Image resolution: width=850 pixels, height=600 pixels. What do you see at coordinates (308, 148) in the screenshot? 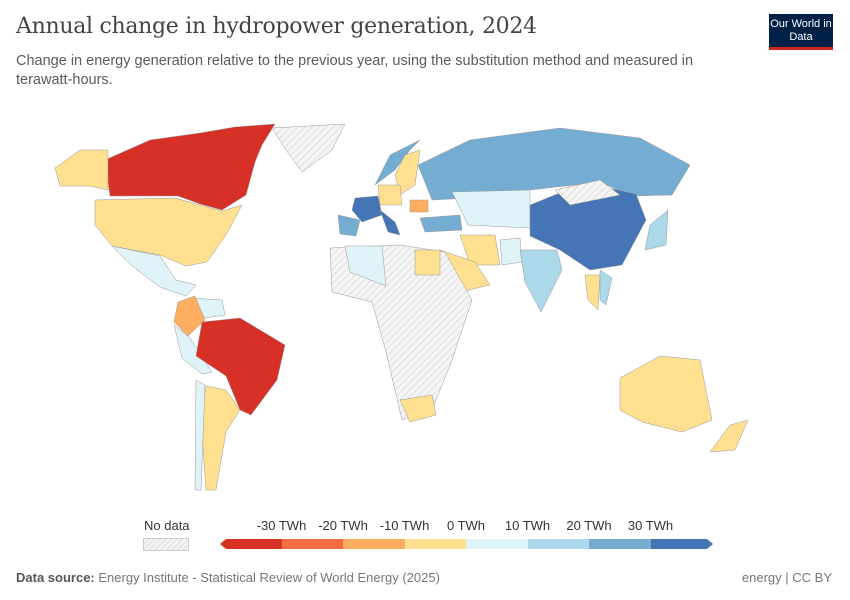
I see `country-greenland` at bounding box center [308, 148].